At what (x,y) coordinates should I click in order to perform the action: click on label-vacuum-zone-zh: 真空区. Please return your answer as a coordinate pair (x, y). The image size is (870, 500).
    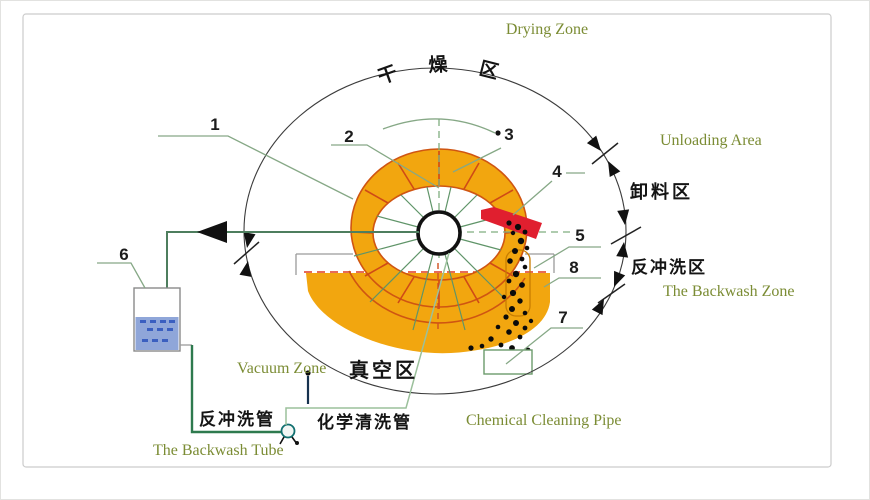
    Looking at the image, I should click on (383, 370).